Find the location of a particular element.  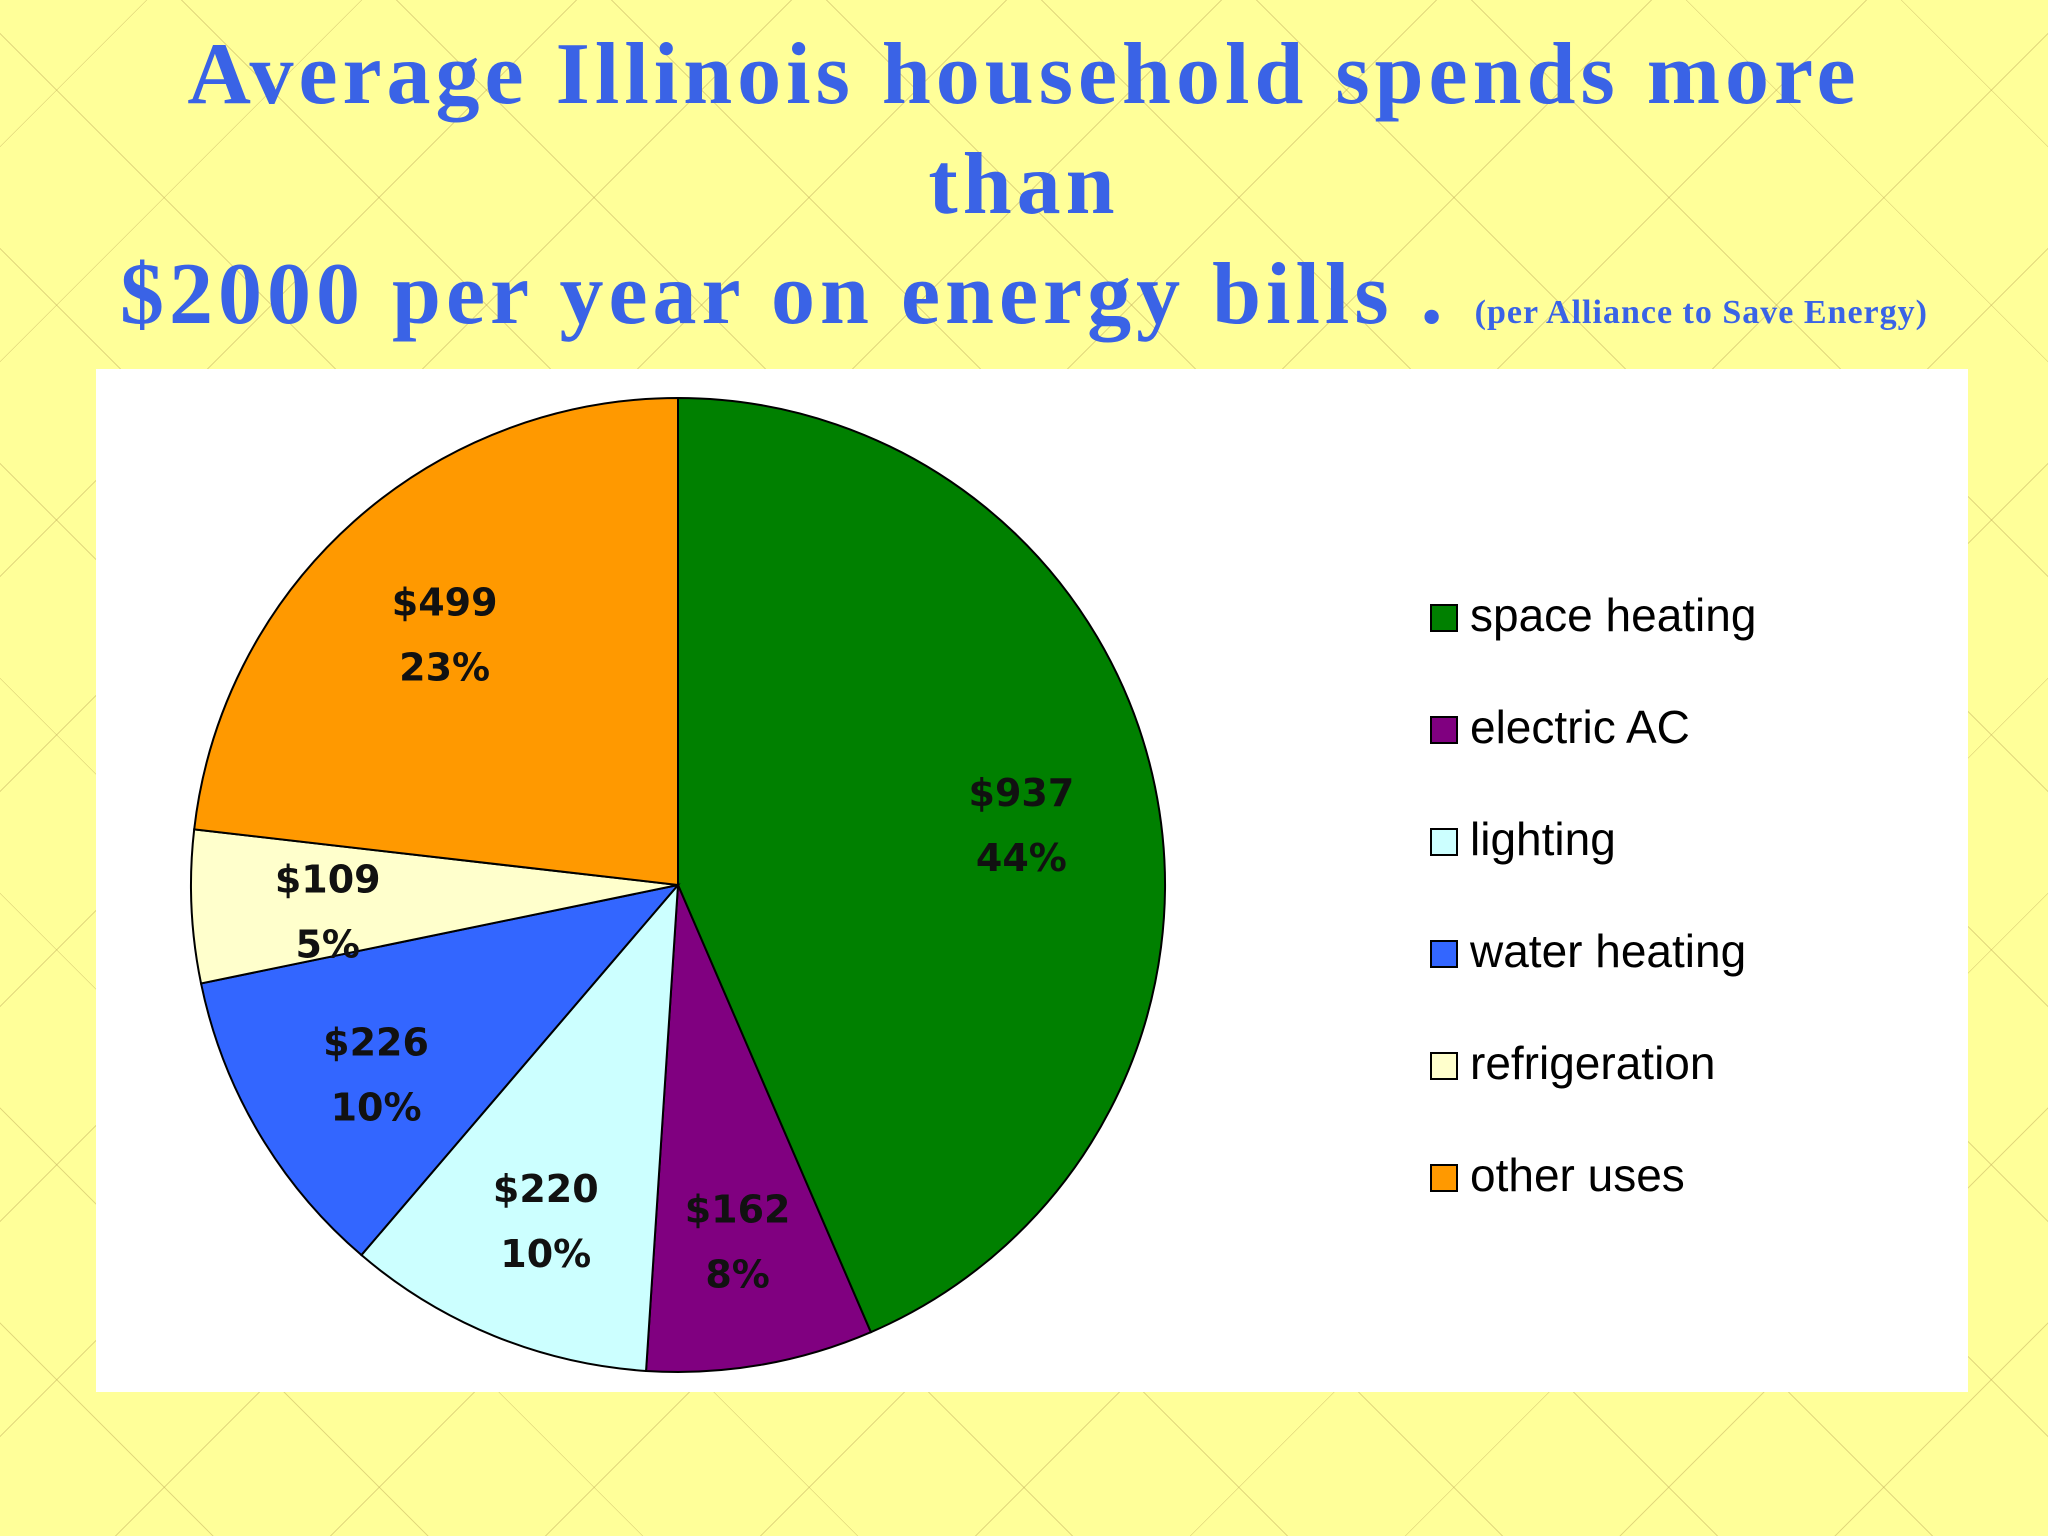

slice-value-label-other-uses: $499 is located at coordinates (445, 602).